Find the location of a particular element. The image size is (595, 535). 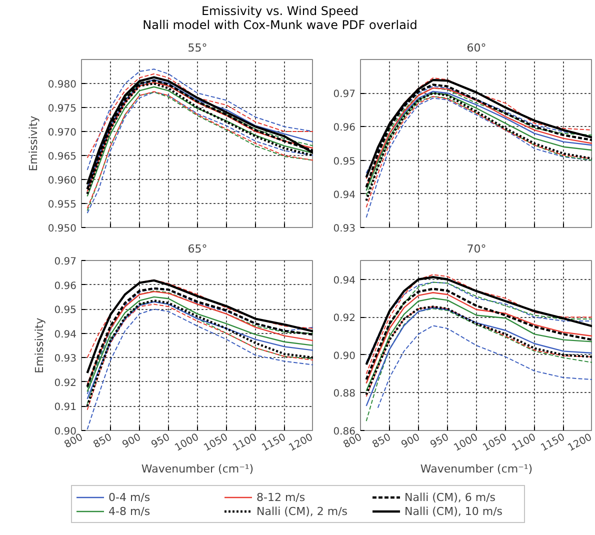

y-tick-label: 0.965 is located at coordinates (62, 157).